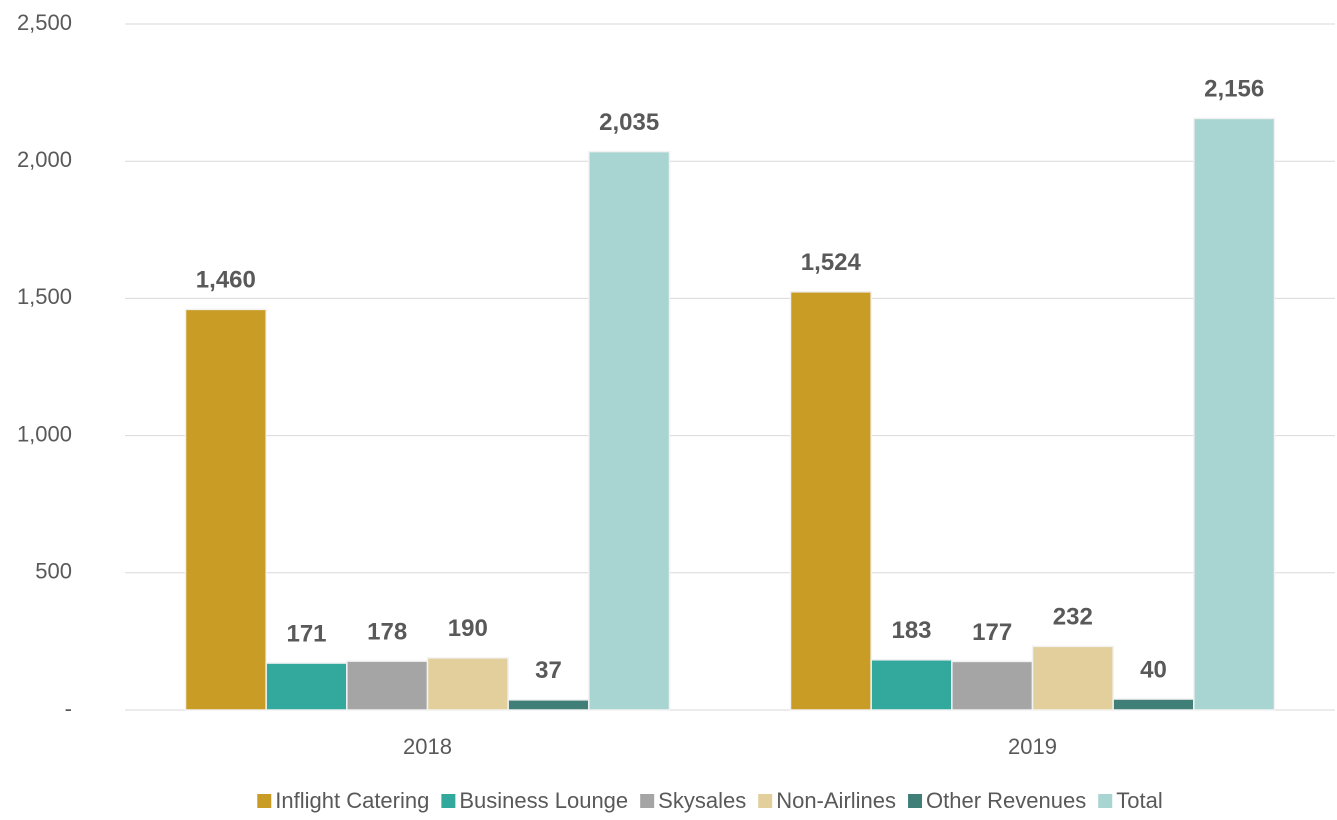  I want to click on value-label: 190, so click(468, 628).